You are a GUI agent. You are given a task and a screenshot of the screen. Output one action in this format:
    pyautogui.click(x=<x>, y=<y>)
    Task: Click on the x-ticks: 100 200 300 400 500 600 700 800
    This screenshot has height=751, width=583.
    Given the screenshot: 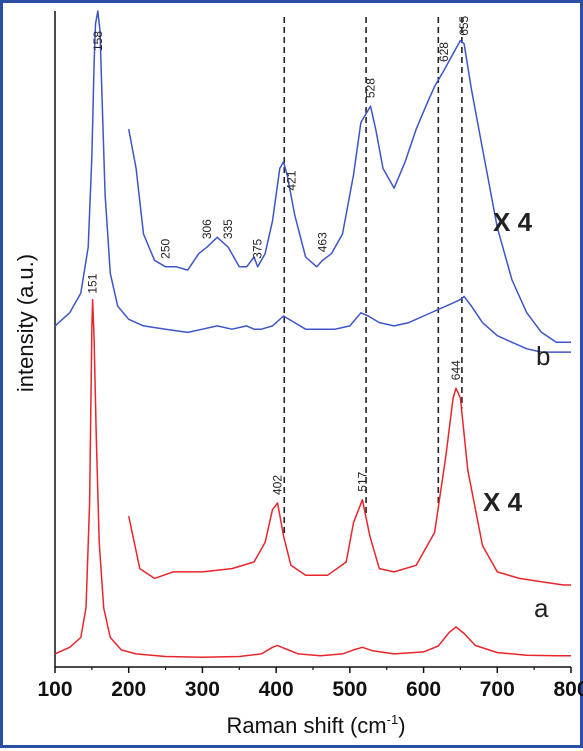 What is the action you would take?
    pyautogui.click(x=310, y=684)
    